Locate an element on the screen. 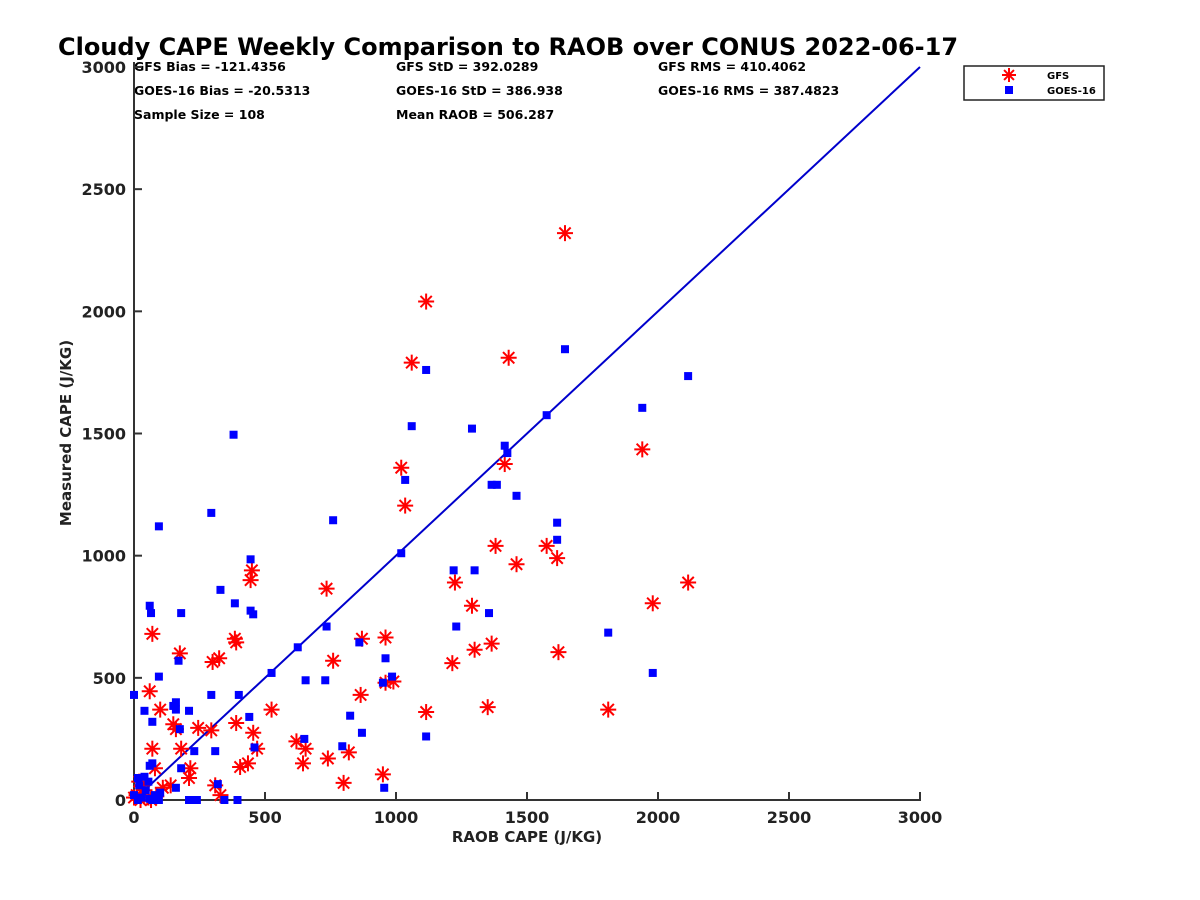  x-tick-label: 2000 is located at coordinates (658, 817).